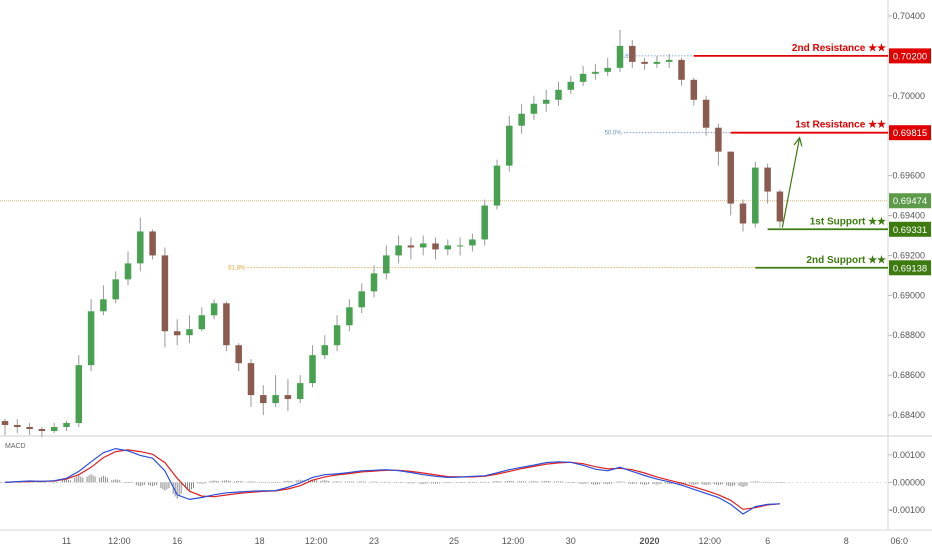  Describe the element at coordinates (908, 482) in the screenshot. I see `macd-tick-label: 0.00000` at that location.